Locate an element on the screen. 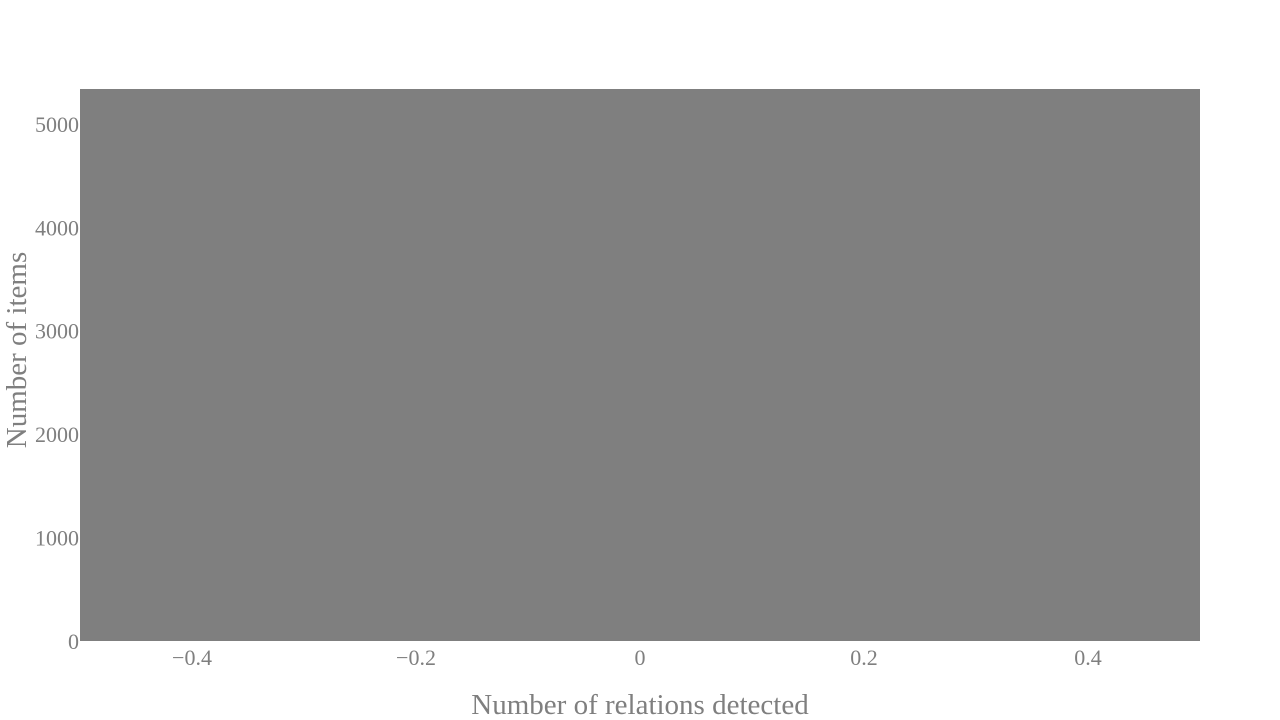  x-axis-ticks: −0.4 −0.2 0 0.2 0.4 is located at coordinates (637, 657).